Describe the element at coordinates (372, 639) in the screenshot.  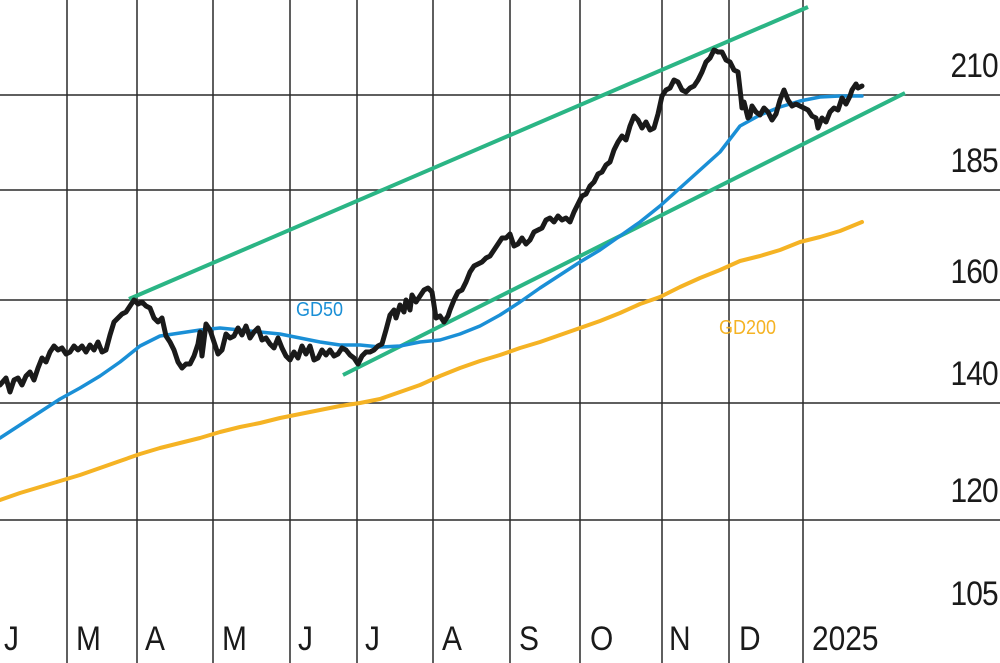
I see `x-tick-jul: J` at that location.